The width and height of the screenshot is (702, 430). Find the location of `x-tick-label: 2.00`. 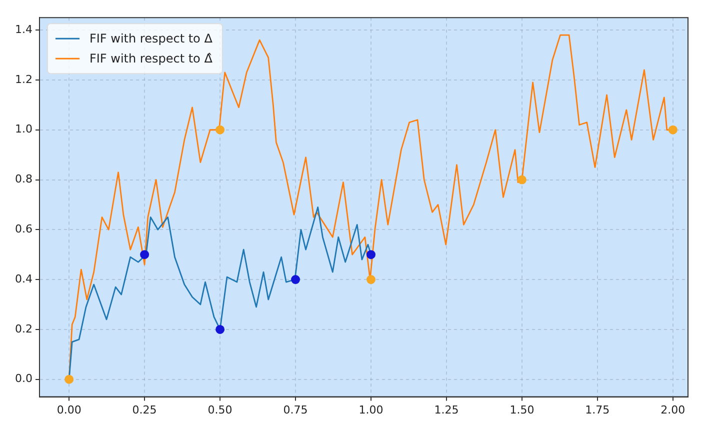

x-tick-label: 2.00 is located at coordinates (673, 409).